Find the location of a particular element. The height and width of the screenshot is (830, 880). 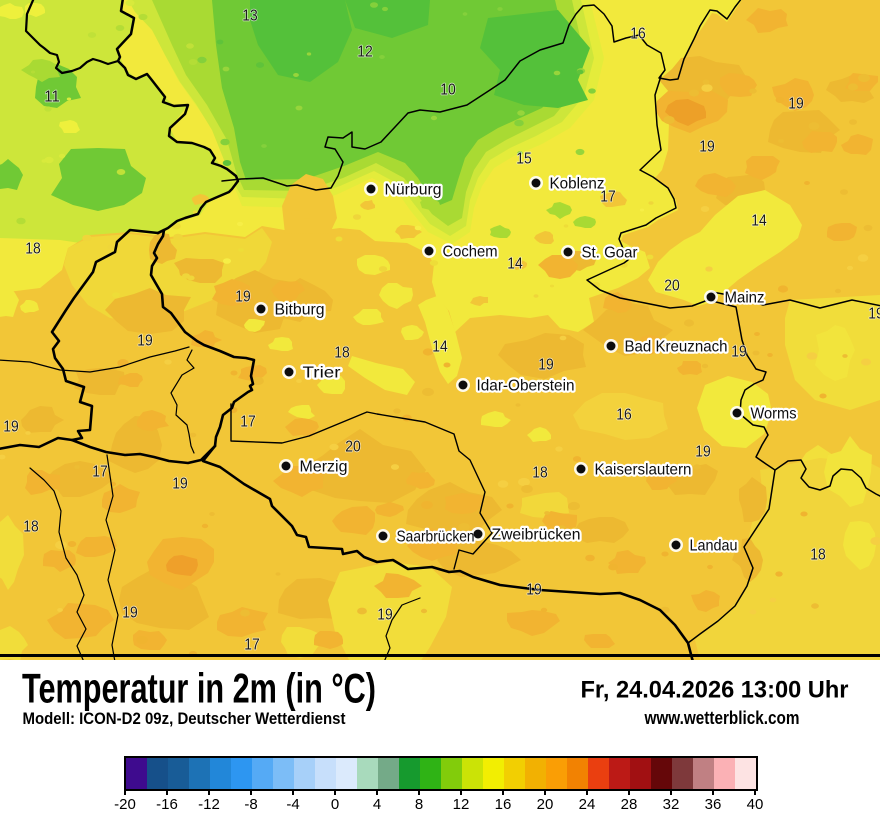

svg-text: Merzig is located at coordinates (324, 467).